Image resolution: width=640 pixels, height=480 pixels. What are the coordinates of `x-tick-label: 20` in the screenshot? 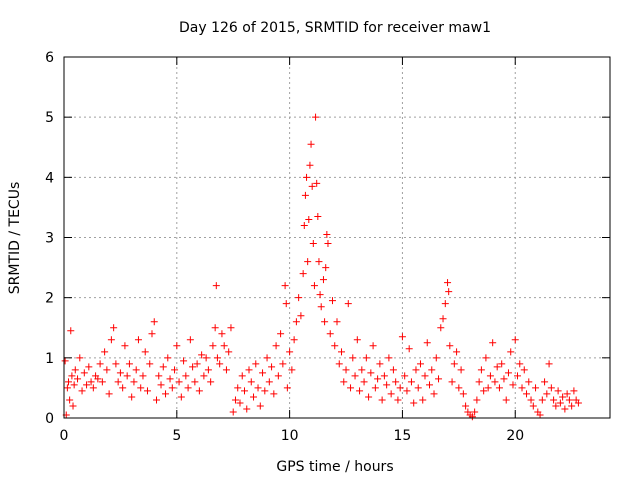 It's located at (515, 436).